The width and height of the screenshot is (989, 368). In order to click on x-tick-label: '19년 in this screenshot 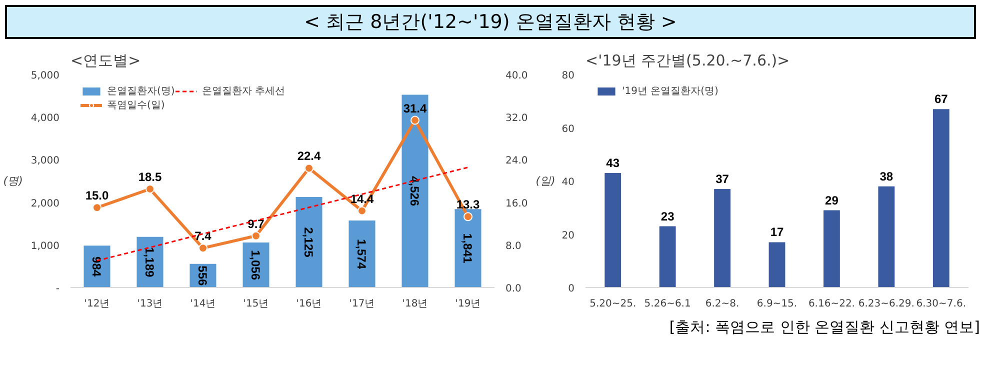, I will do `click(468, 304)`.